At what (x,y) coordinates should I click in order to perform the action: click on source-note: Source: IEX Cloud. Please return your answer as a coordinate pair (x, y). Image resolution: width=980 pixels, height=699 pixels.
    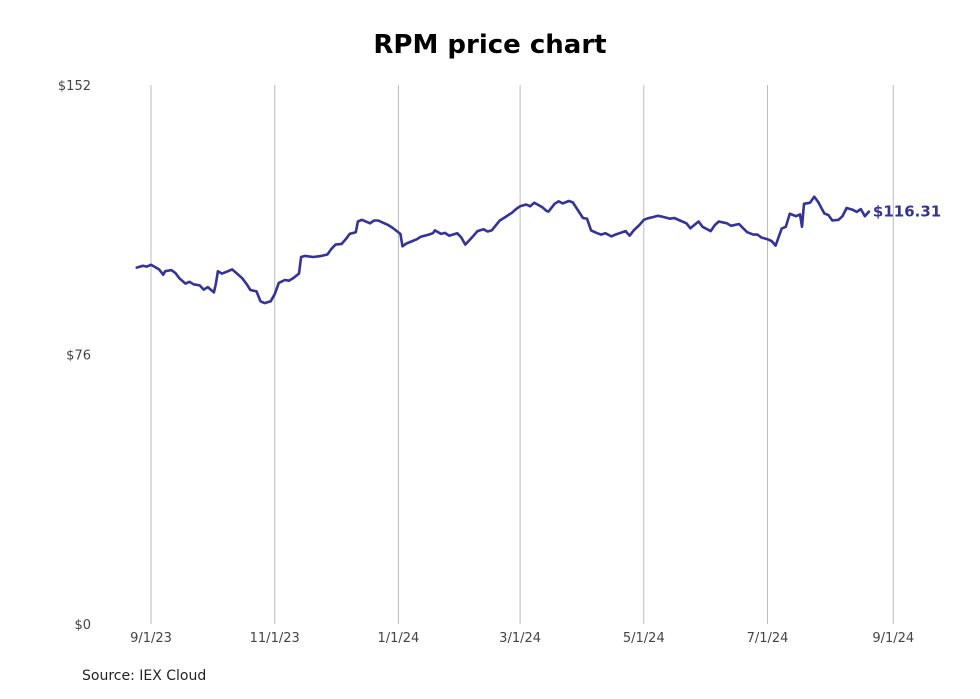
    Looking at the image, I should click on (144, 676).